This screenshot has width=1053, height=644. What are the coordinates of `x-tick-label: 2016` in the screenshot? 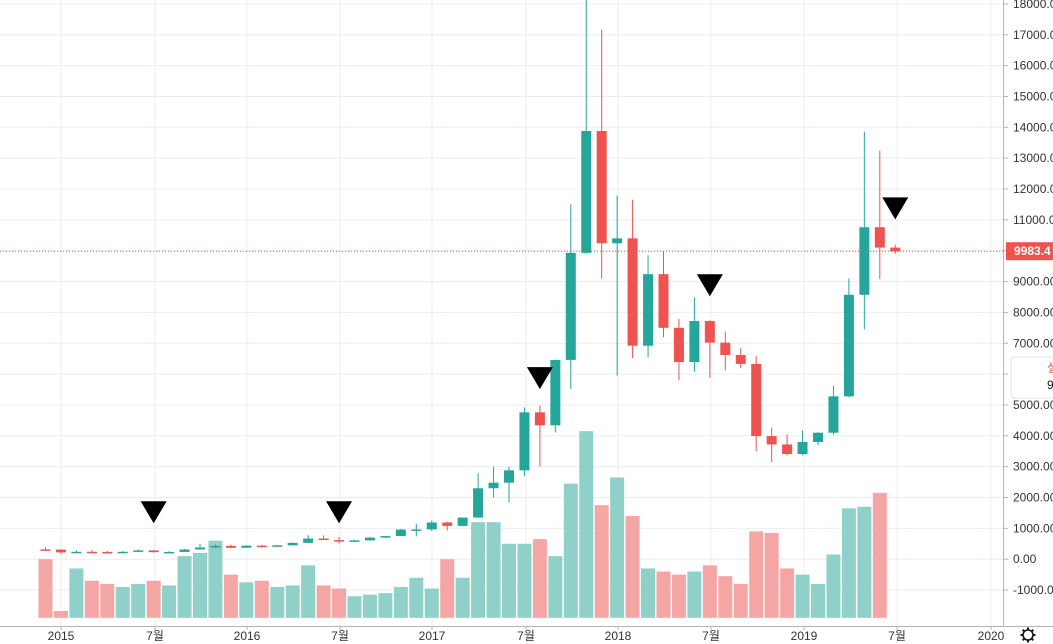 It's located at (247, 636).